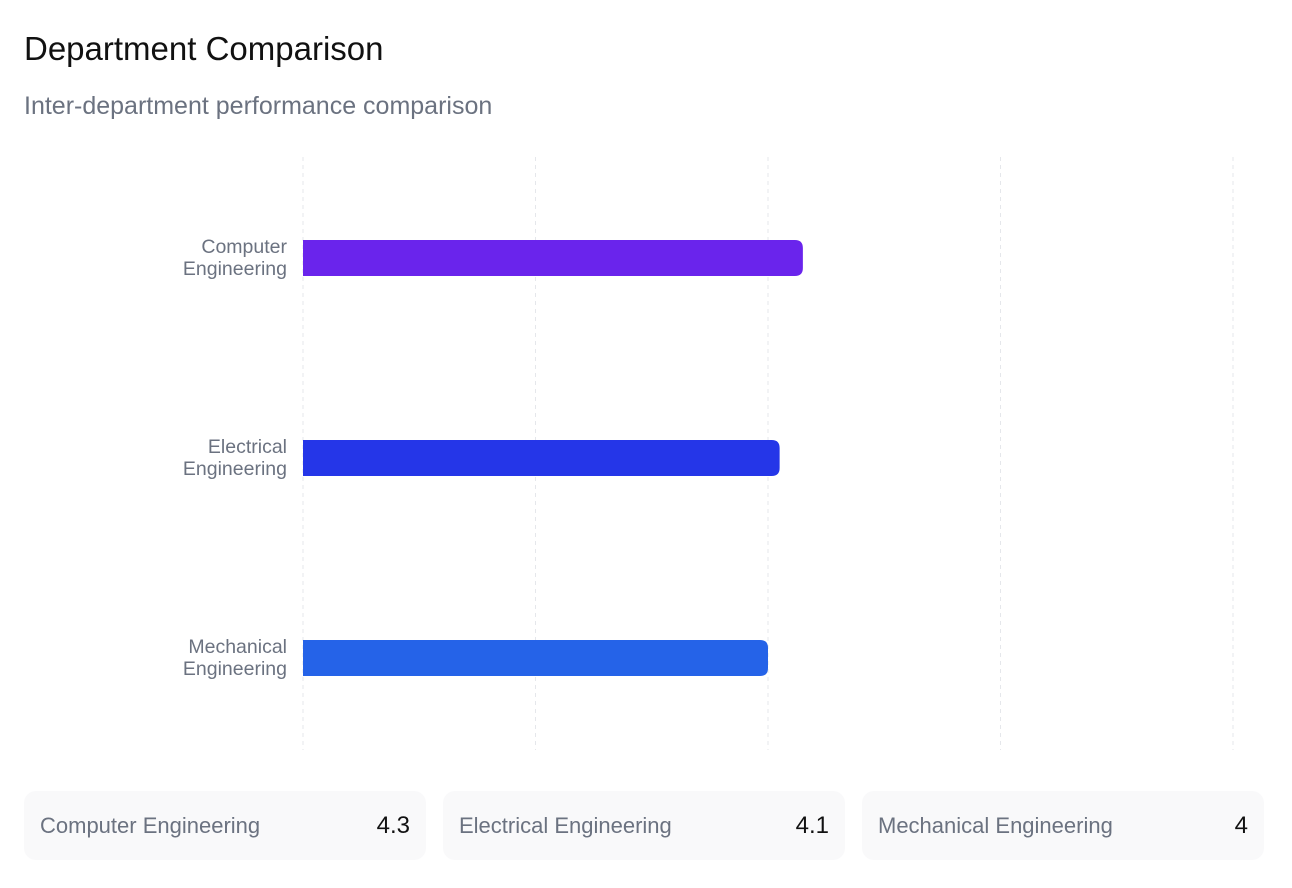 Image resolution: width=1292 pixels, height=888 pixels. Describe the element at coordinates (995, 825) in the screenshot. I see `summary-name: Mechanical Engineering` at that location.